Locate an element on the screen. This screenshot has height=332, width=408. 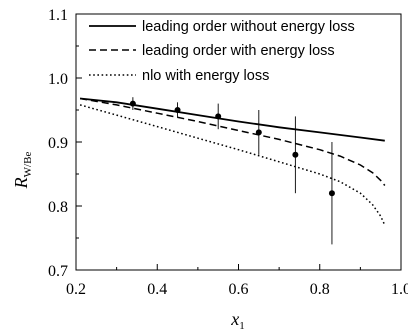
x-tick-label: 0.8 is located at coordinates (320, 289).